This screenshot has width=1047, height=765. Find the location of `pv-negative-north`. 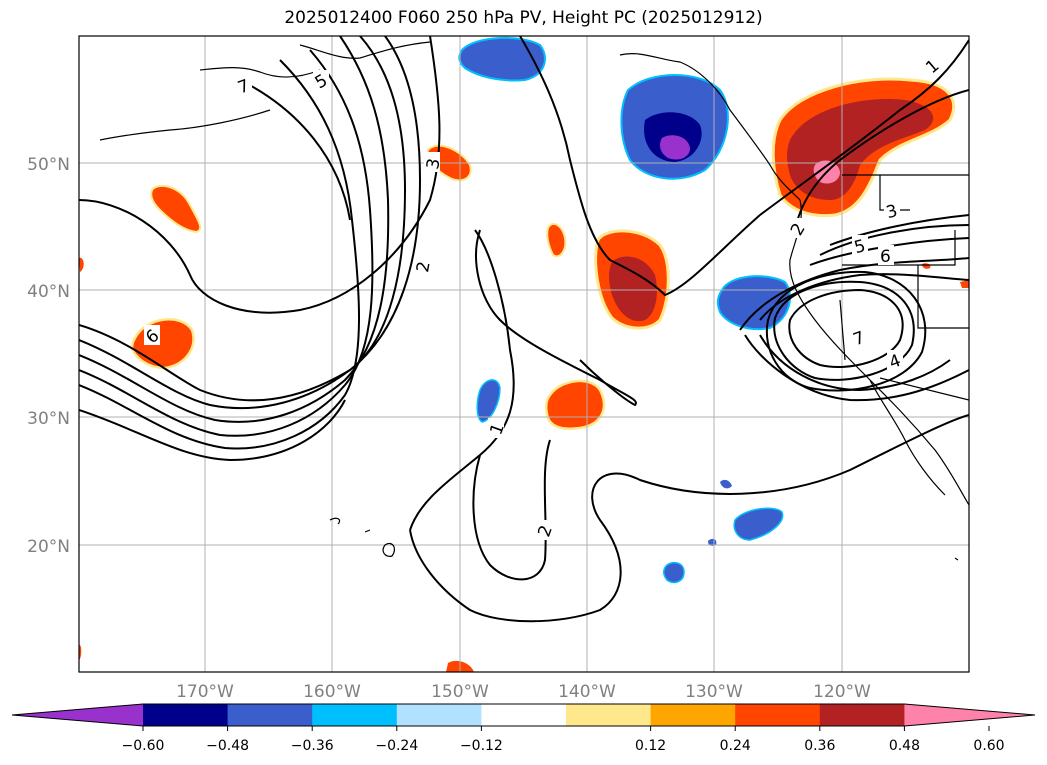

pv-negative-north is located at coordinates (502, 59).